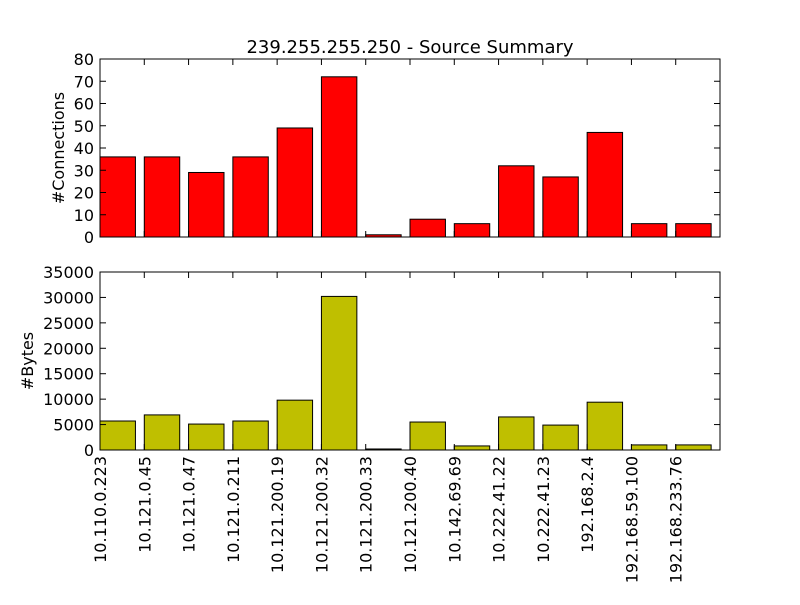  Describe the element at coordinates (84, 170) in the screenshot. I see `connections-y-tick-label: 30` at that location.